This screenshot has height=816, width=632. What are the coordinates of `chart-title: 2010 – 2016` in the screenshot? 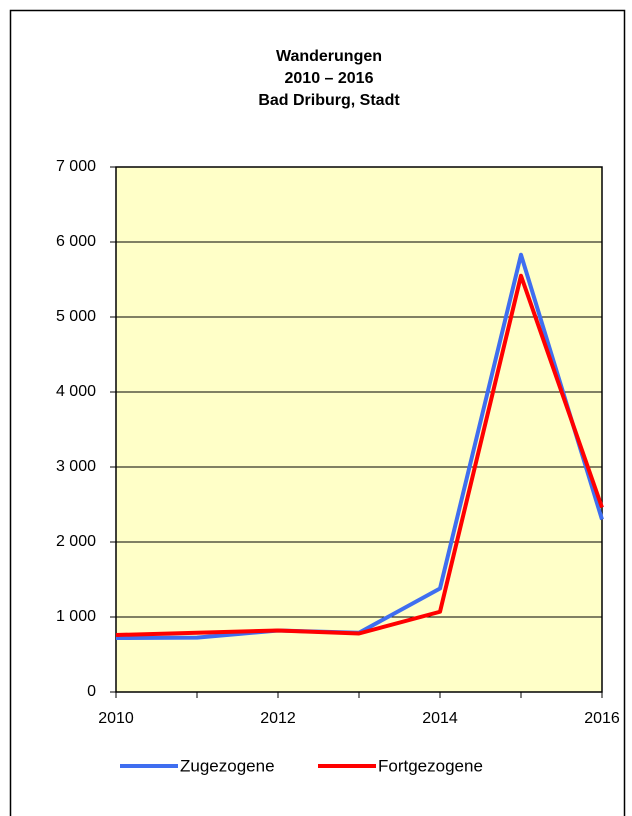 It's located at (329, 78).